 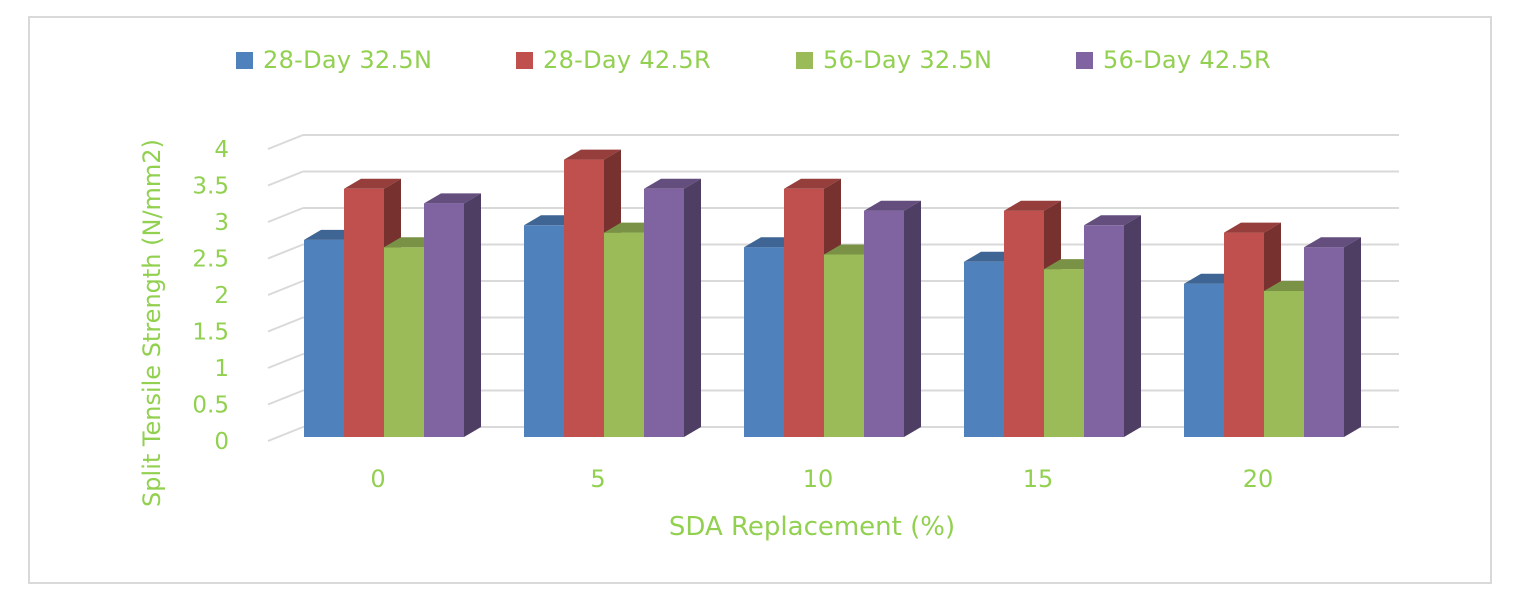 What do you see at coordinates (812, 527) in the screenshot?
I see `x-axis-title: SDA Replacement (%)` at bounding box center [812, 527].